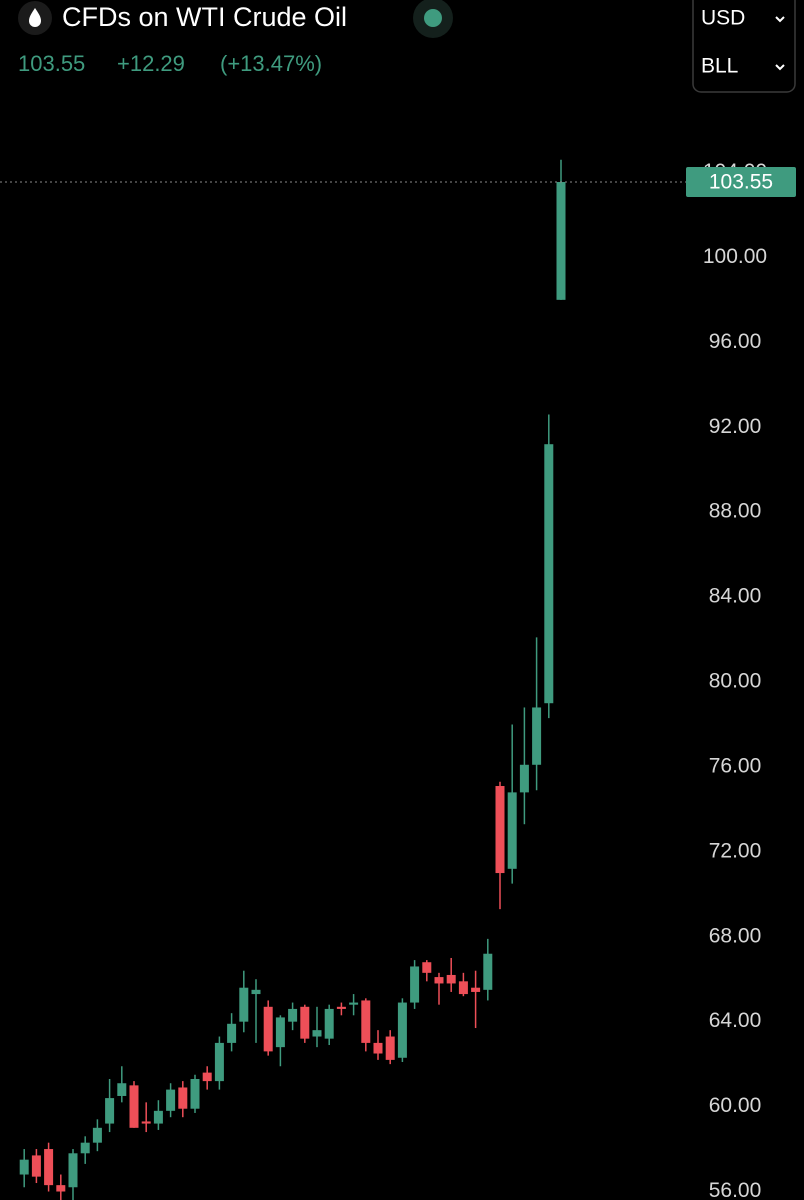 Image resolution: width=804 pixels, height=1200 pixels. I want to click on last-price-label: 103.55, so click(741, 182).